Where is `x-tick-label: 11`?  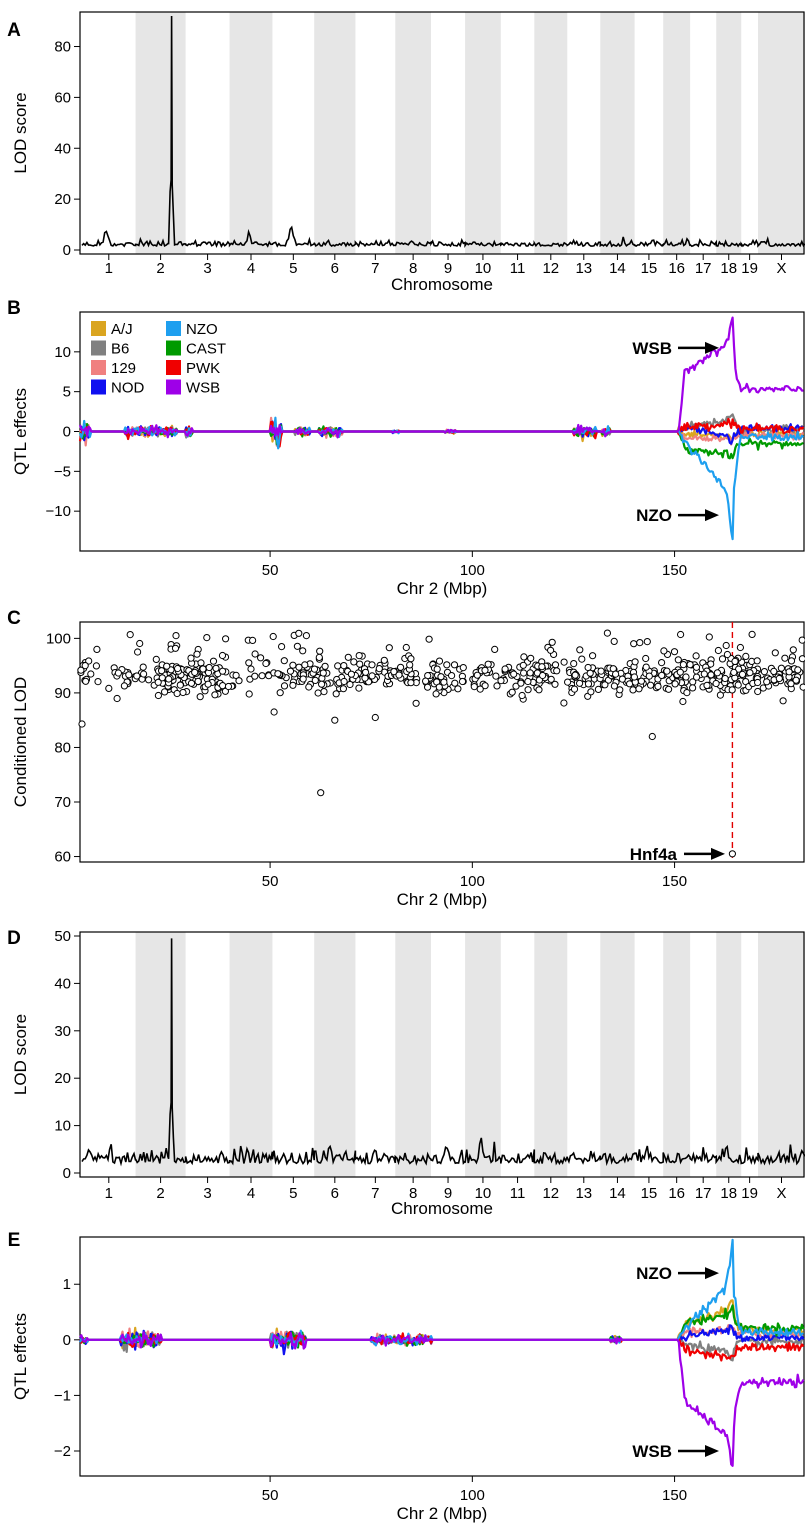
x-tick-label: 11 is located at coordinates (518, 268).